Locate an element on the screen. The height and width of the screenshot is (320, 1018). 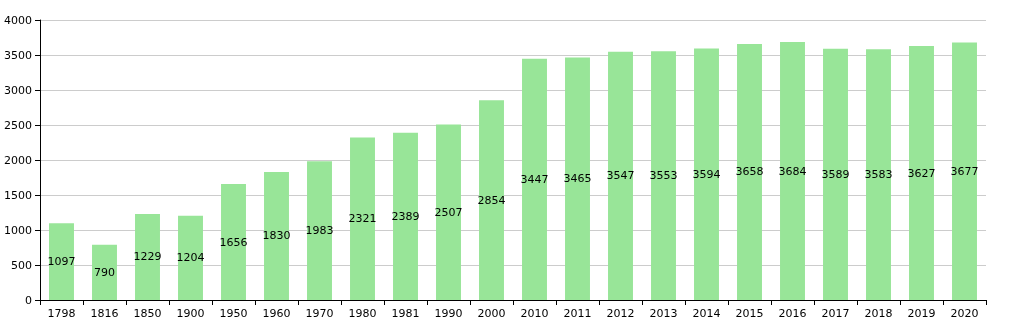
y-tick-label: 2000 is located at coordinates (18, 160).